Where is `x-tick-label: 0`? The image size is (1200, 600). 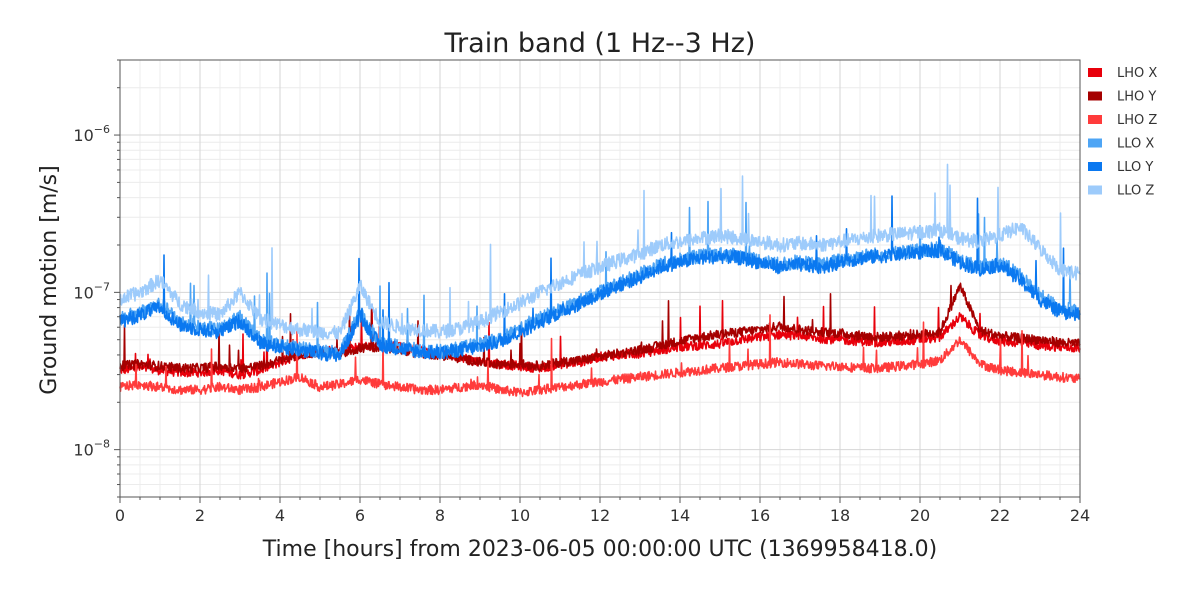
x-tick-label: 0 is located at coordinates (120, 515).